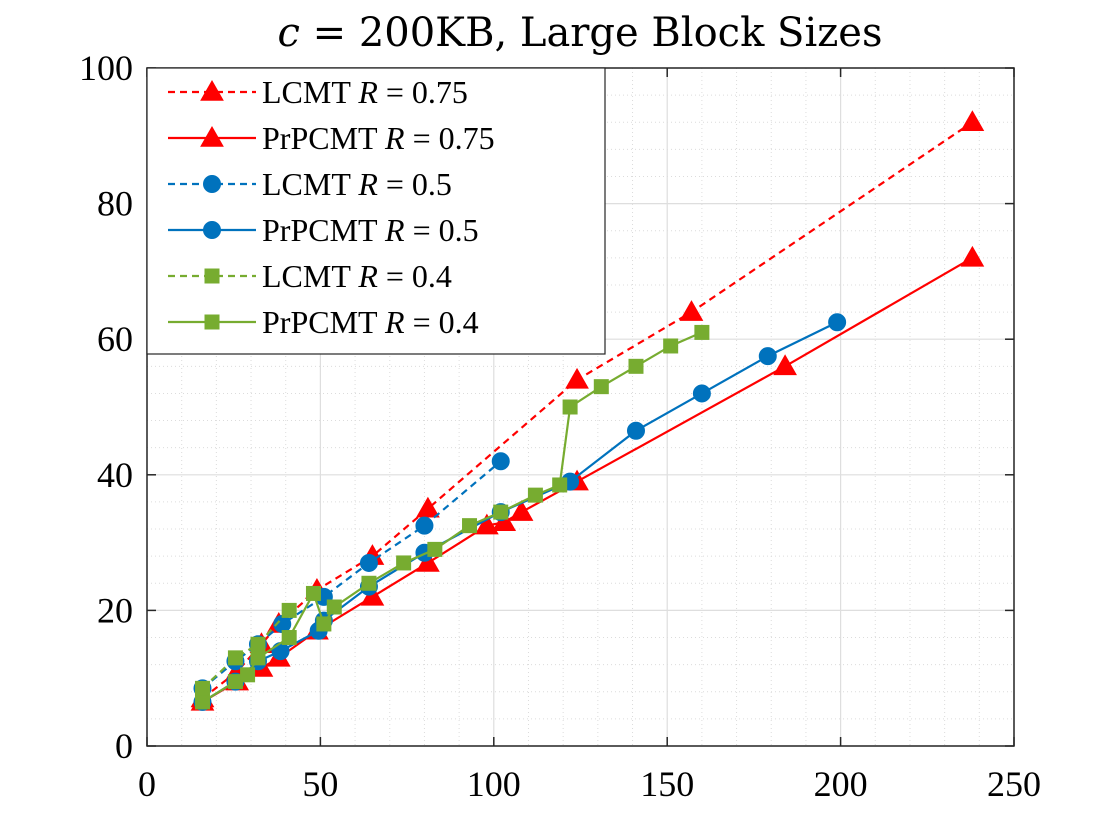 The image size is (1120, 840). Describe the element at coordinates (320, 784) in the screenshot. I see `x-tick-label: 50` at that location.